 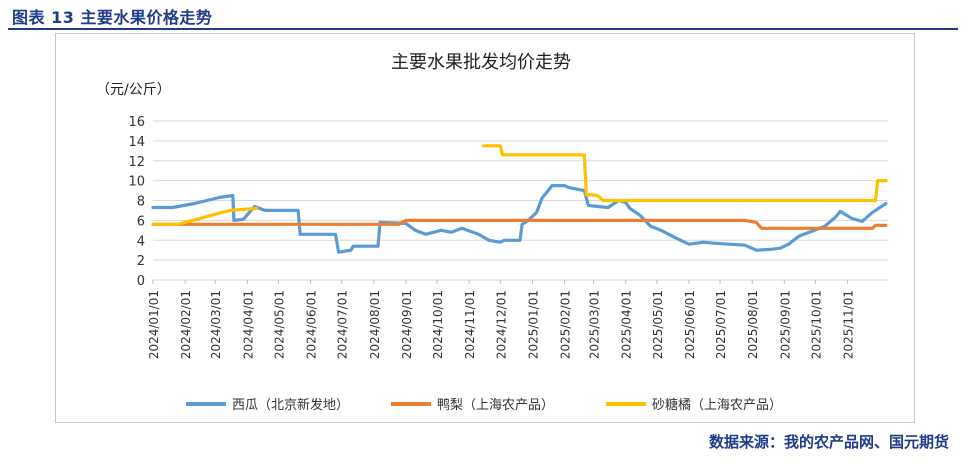 I want to click on x-tick-label: 2025/01/01, so click(x=533, y=324).